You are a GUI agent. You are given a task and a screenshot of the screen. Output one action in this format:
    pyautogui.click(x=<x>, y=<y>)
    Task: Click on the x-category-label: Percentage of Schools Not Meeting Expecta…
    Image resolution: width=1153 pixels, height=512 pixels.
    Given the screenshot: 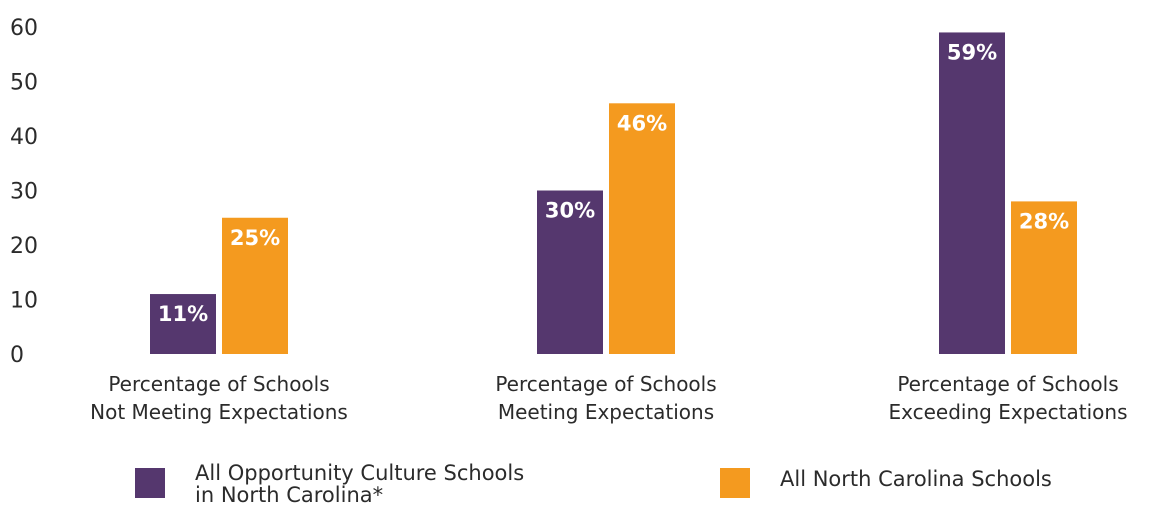 What is the action you would take?
    pyautogui.click(x=219, y=398)
    